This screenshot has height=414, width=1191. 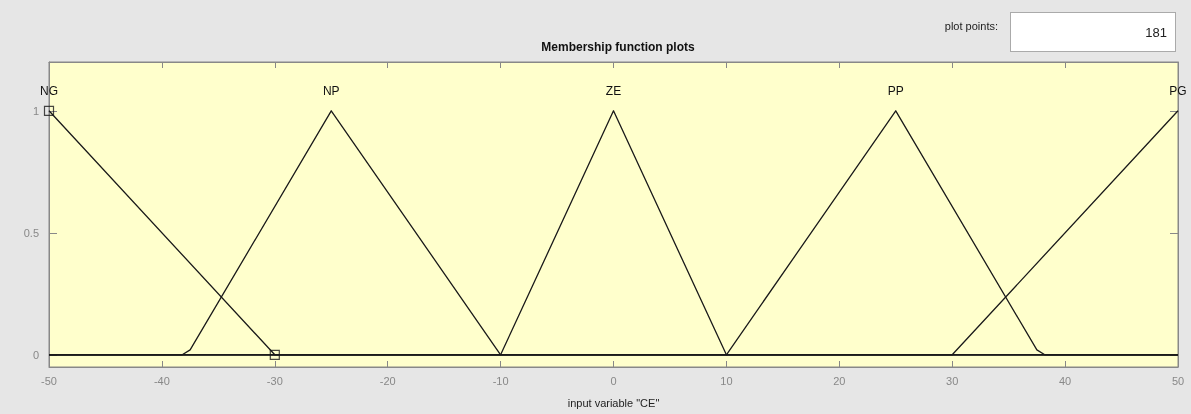 What do you see at coordinates (970, 26) in the screenshot?
I see `text: plot points:` at bounding box center [970, 26].